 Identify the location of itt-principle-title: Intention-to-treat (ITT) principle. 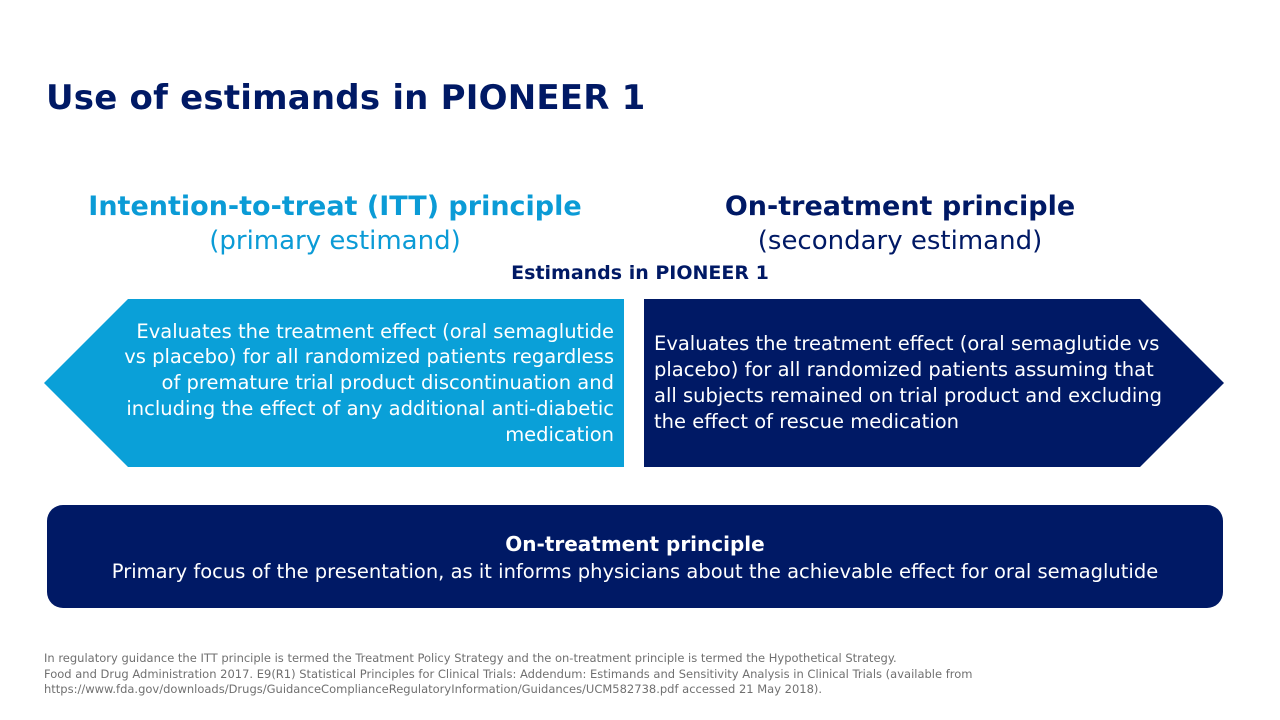
(335, 206).